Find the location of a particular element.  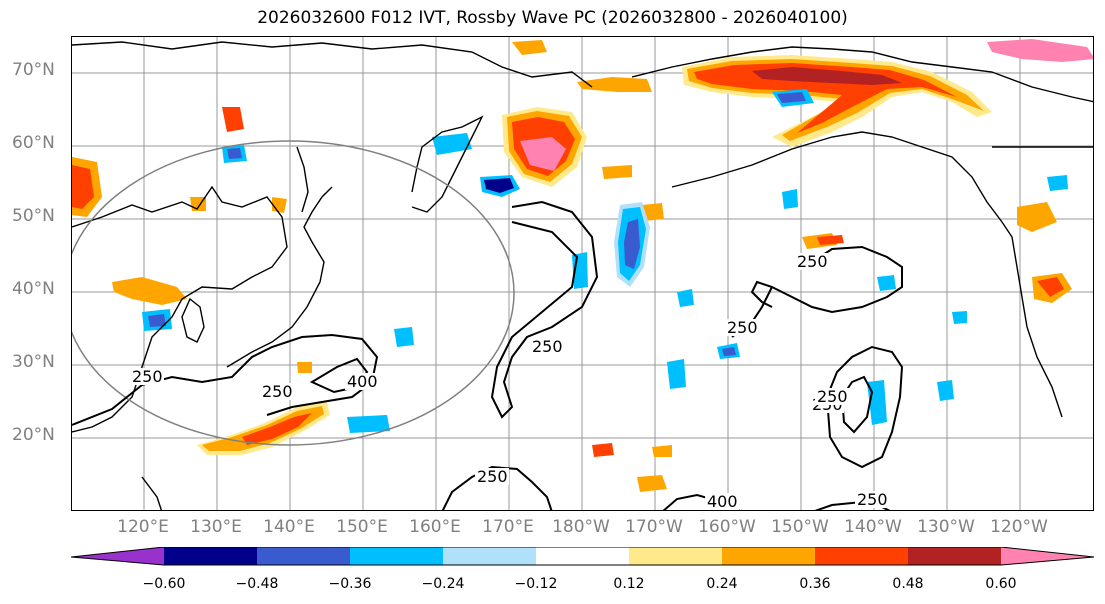

colorbar-tick-label: −0.12 is located at coordinates (536, 584).